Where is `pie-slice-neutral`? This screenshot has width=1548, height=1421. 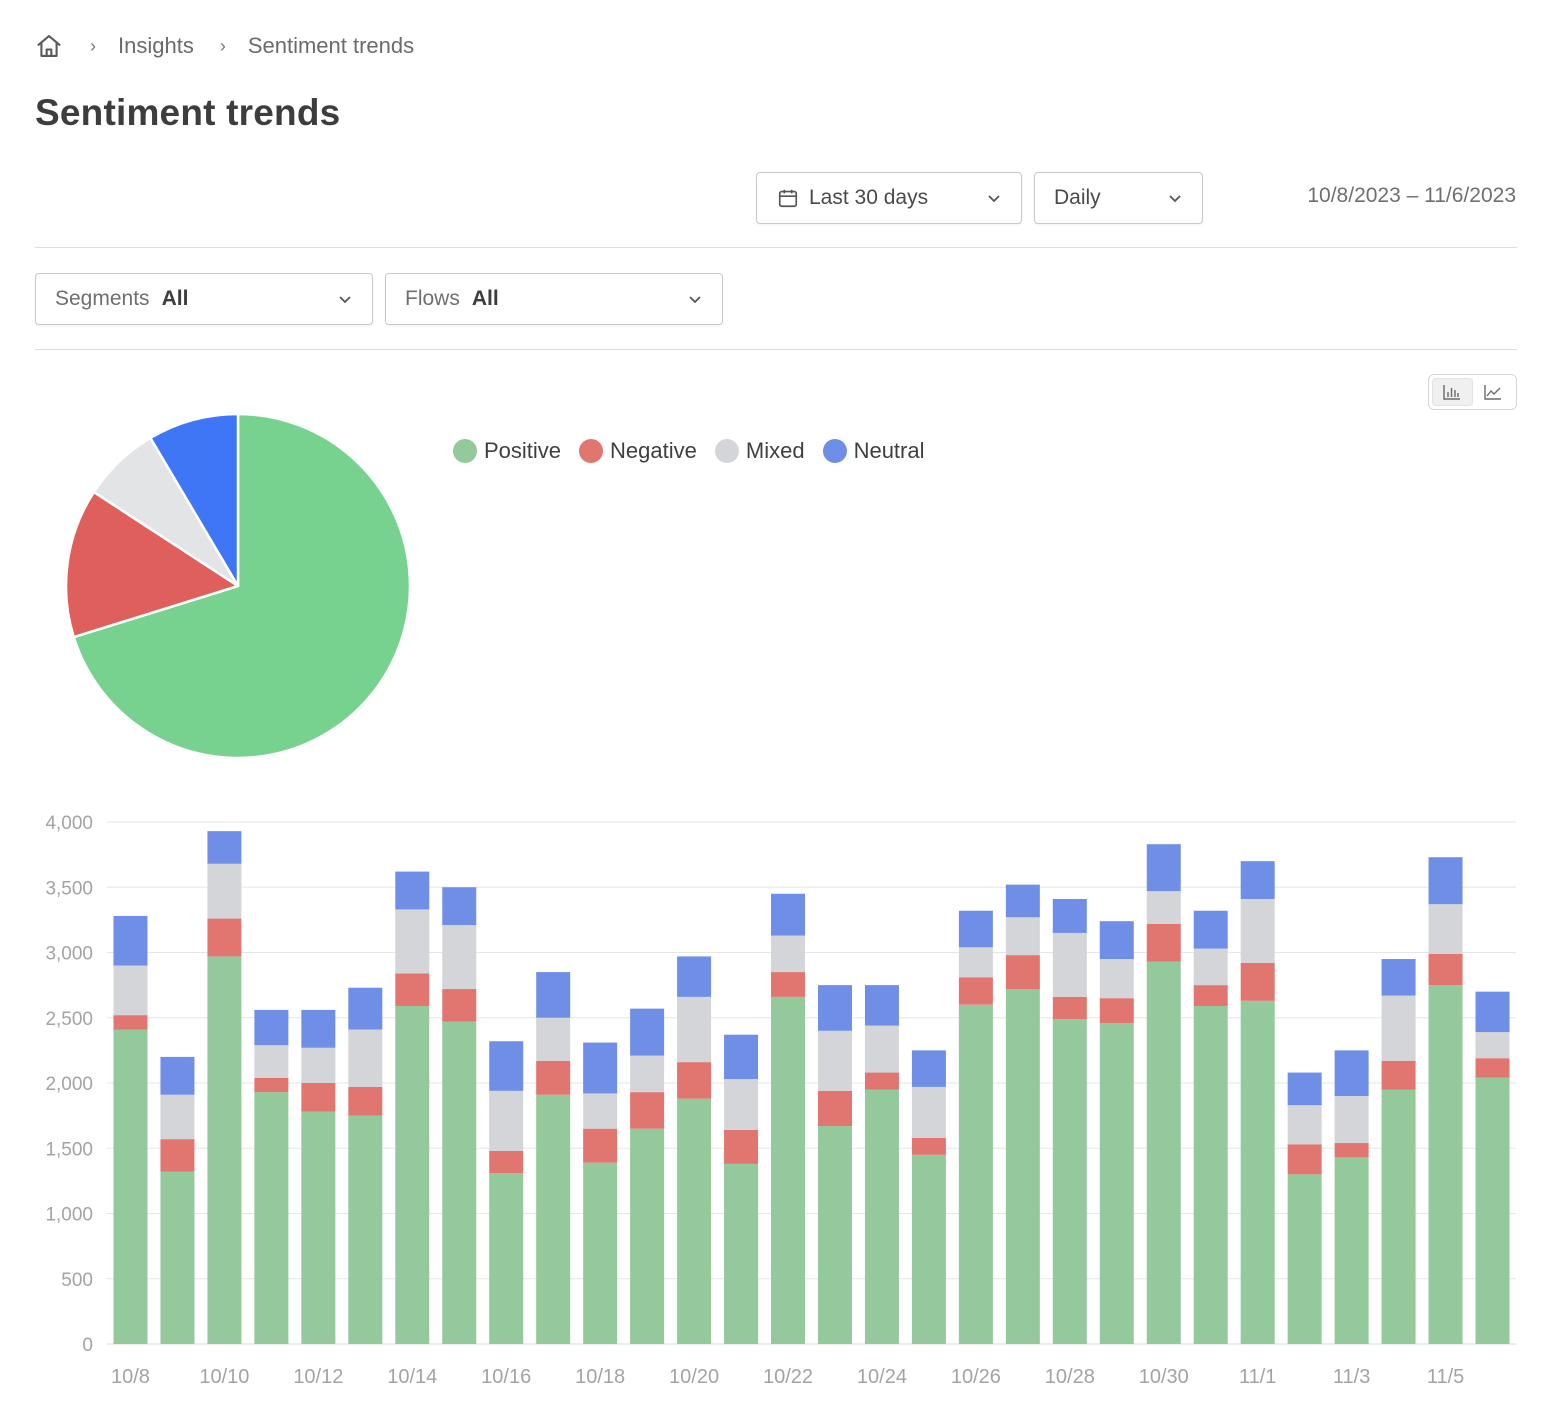
pie-slice-neutral is located at coordinates (194, 500).